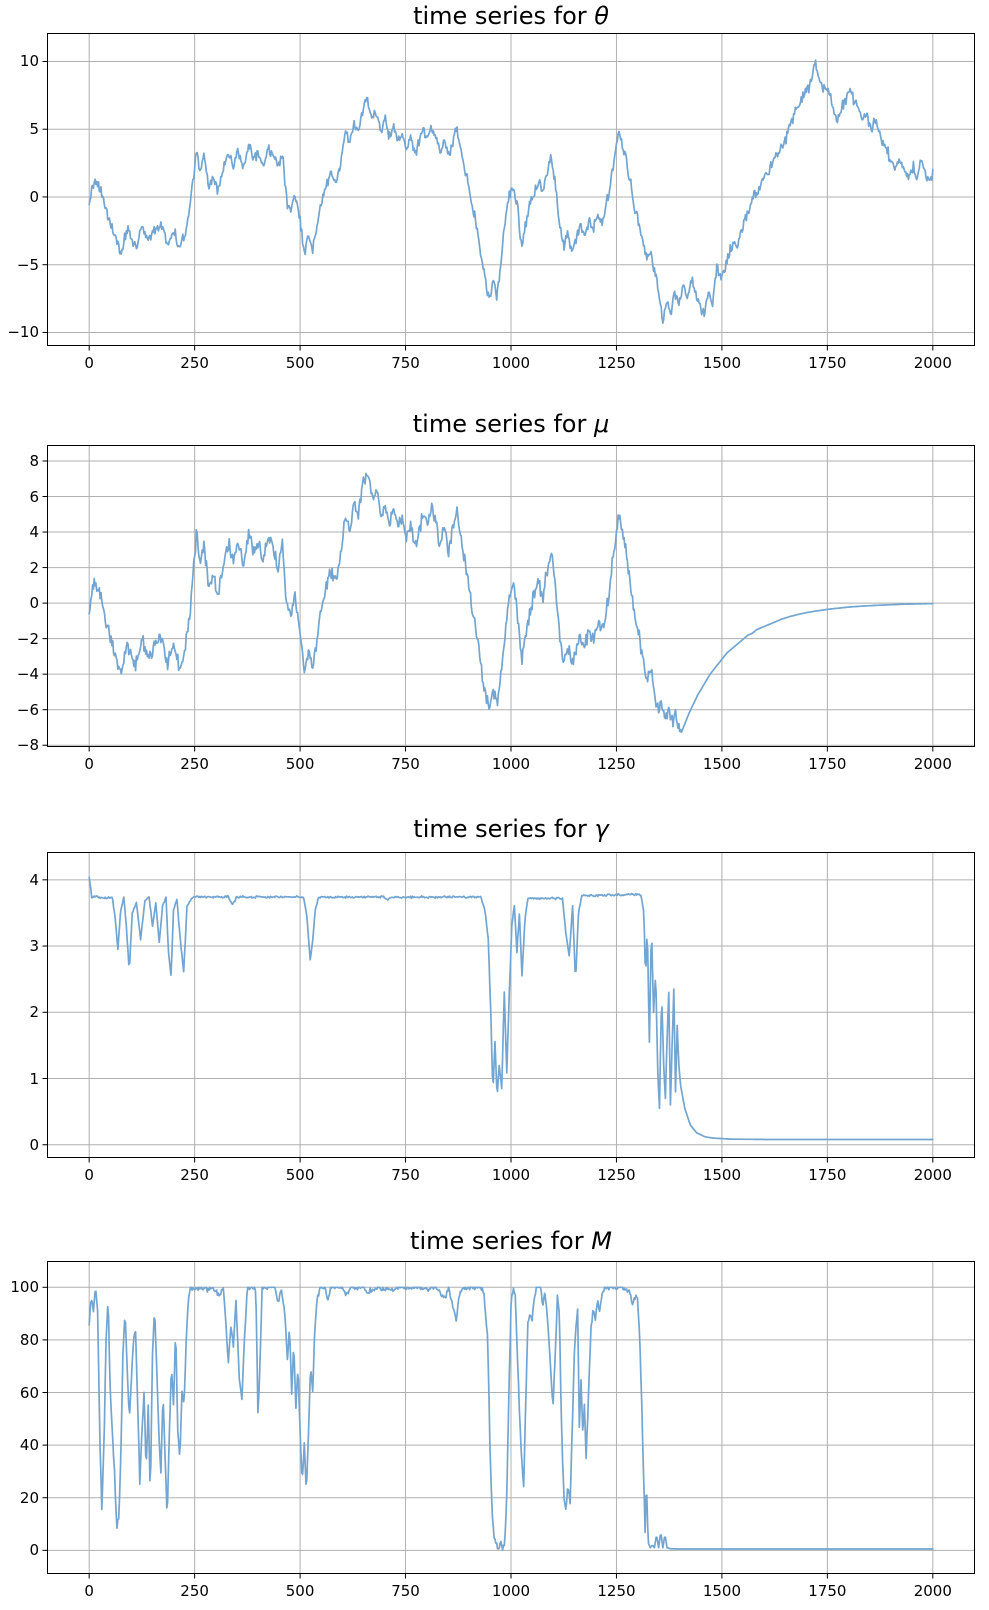  Describe the element at coordinates (601, 829) in the screenshot. I see `subplot-title-symbol: γ` at that location.